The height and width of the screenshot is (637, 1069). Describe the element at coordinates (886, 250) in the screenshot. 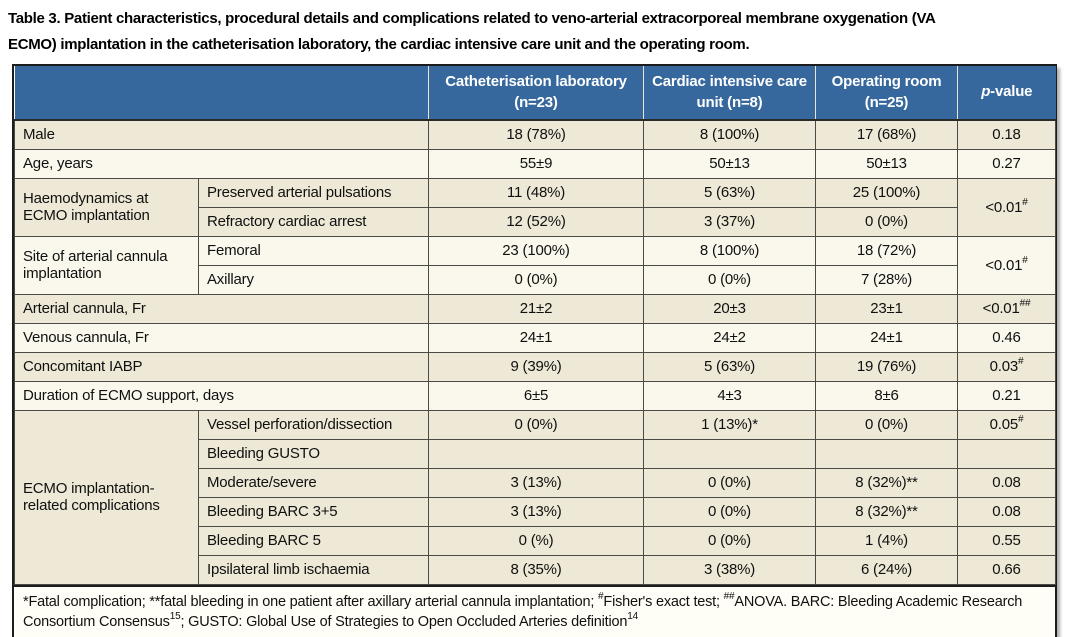

I see `value-cell: 18 (72%)` at that location.